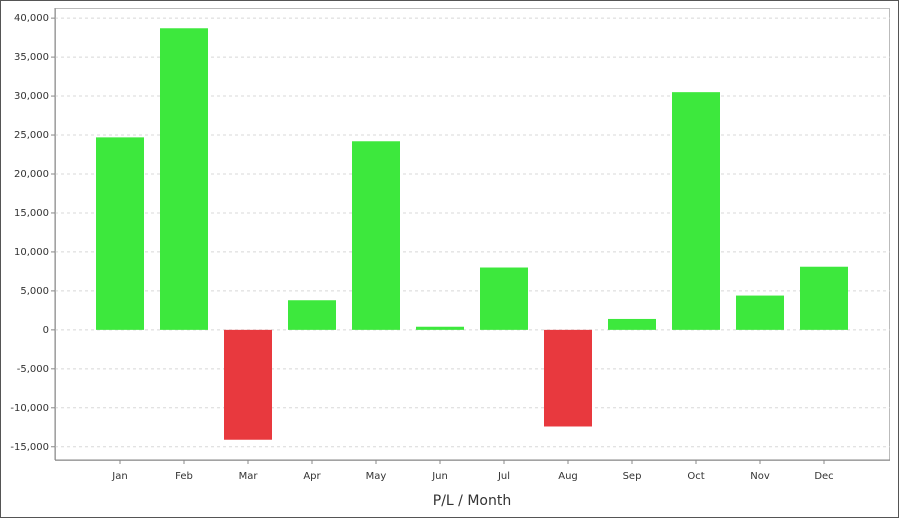  Describe the element at coordinates (29, 408) in the screenshot. I see `y-tick-label: -10,000` at that location.